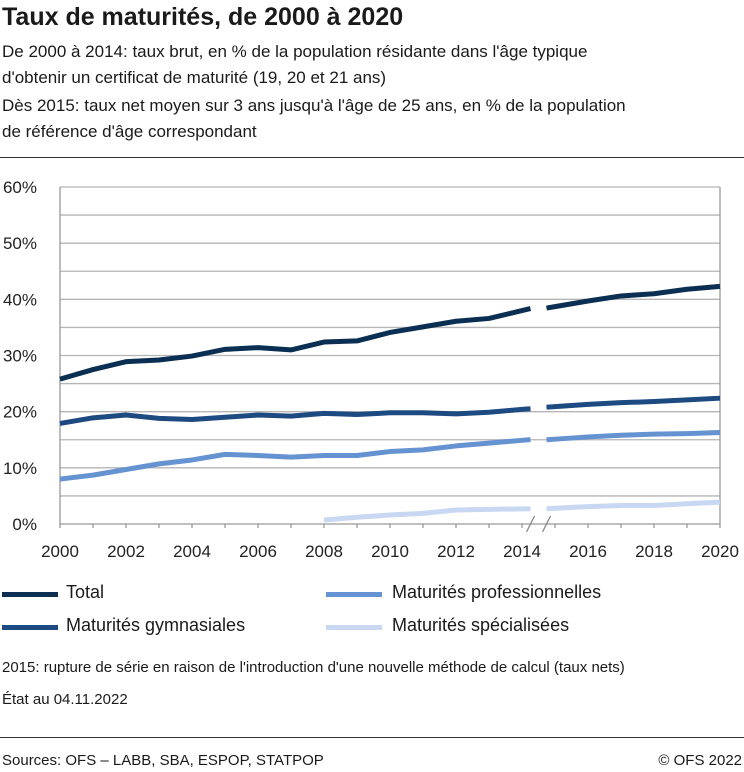  What do you see at coordinates (20, 468) in the screenshot?
I see `y-tick-label: 10%` at bounding box center [20, 468].